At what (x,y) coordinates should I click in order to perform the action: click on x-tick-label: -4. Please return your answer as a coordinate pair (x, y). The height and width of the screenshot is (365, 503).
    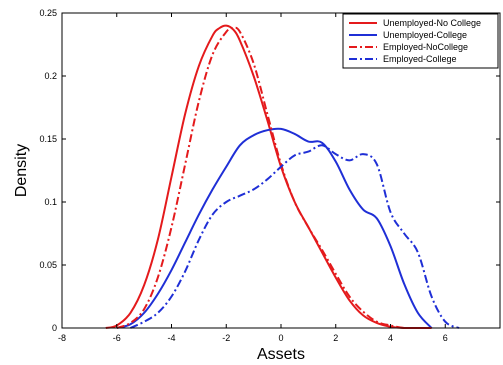
    Looking at the image, I should click on (171, 338).